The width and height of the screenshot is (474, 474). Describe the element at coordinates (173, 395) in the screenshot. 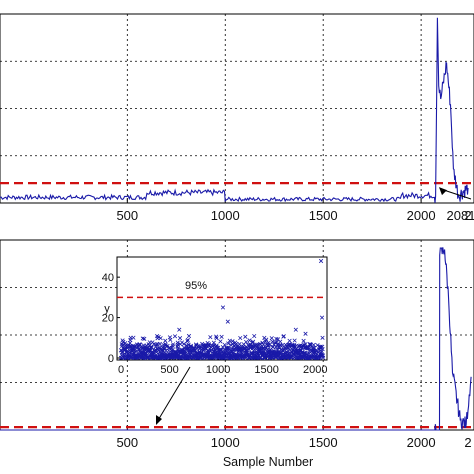

I see `inset-pointer-arrow` at that location.